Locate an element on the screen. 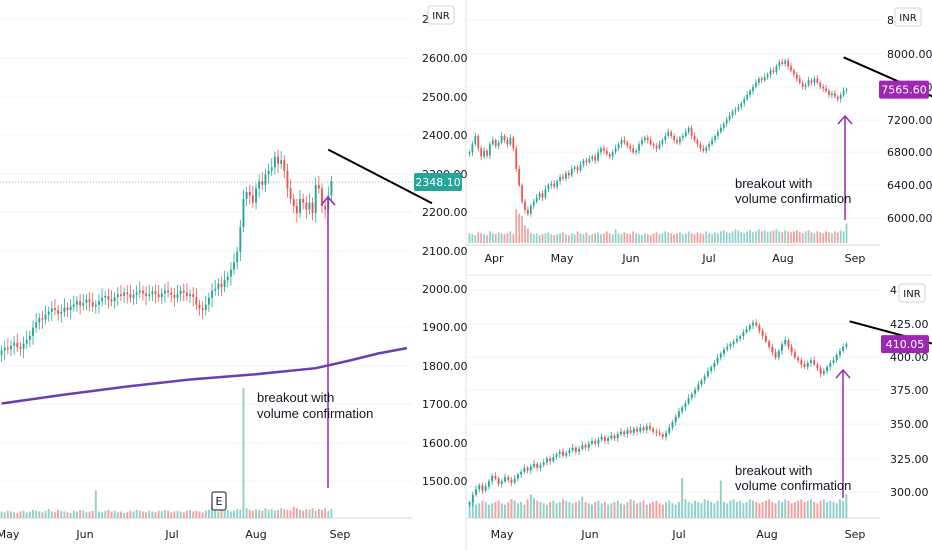 The width and height of the screenshot is (932, 550). br-currency-text: INR is located at coordinates (911, 294).